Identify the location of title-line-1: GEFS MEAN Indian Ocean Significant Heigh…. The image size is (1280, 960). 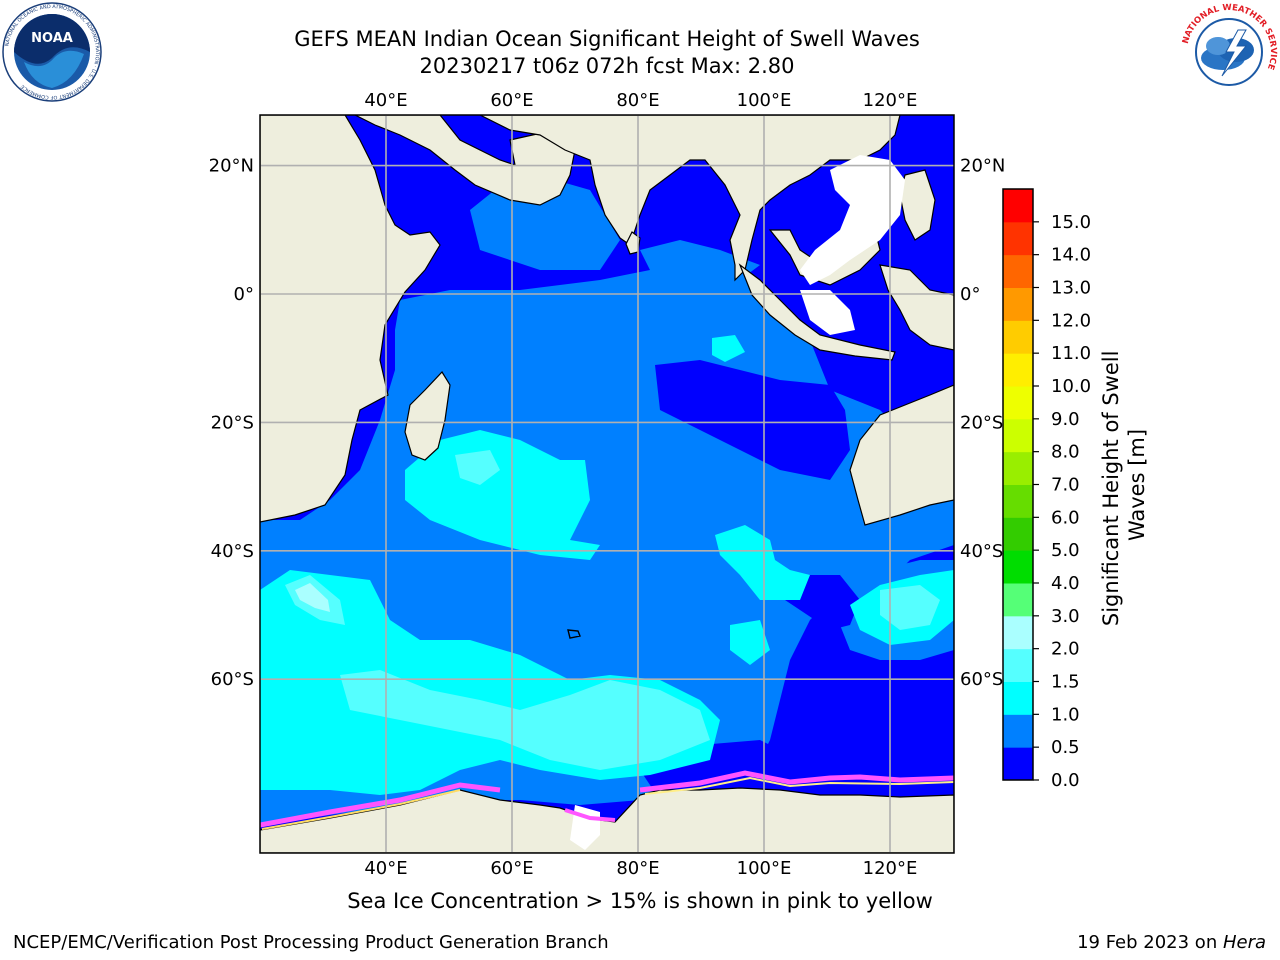
(607, 39).